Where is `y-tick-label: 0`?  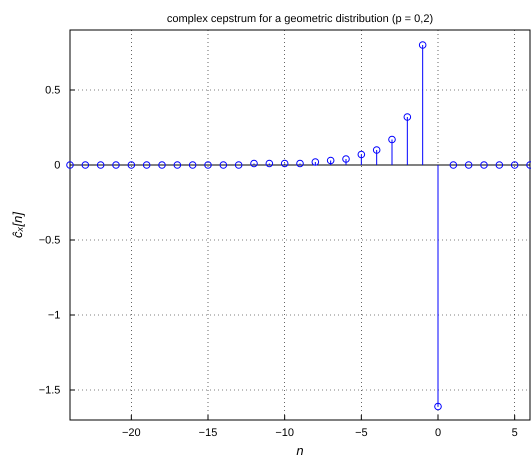
y-tick-label: 0 is located at coordinates (57, 166).